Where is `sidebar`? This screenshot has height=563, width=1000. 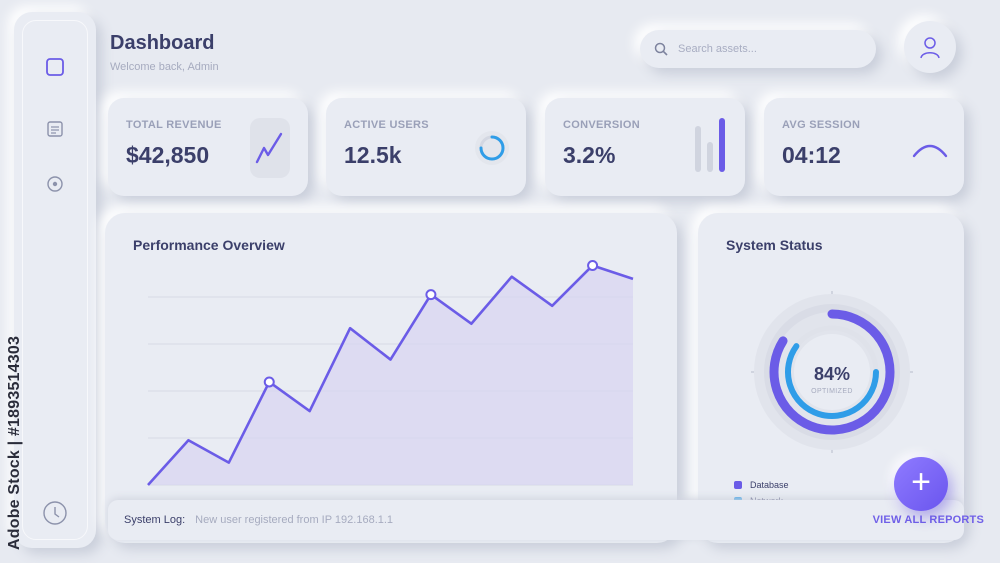 sidebar is located at coordinates (55, 280).